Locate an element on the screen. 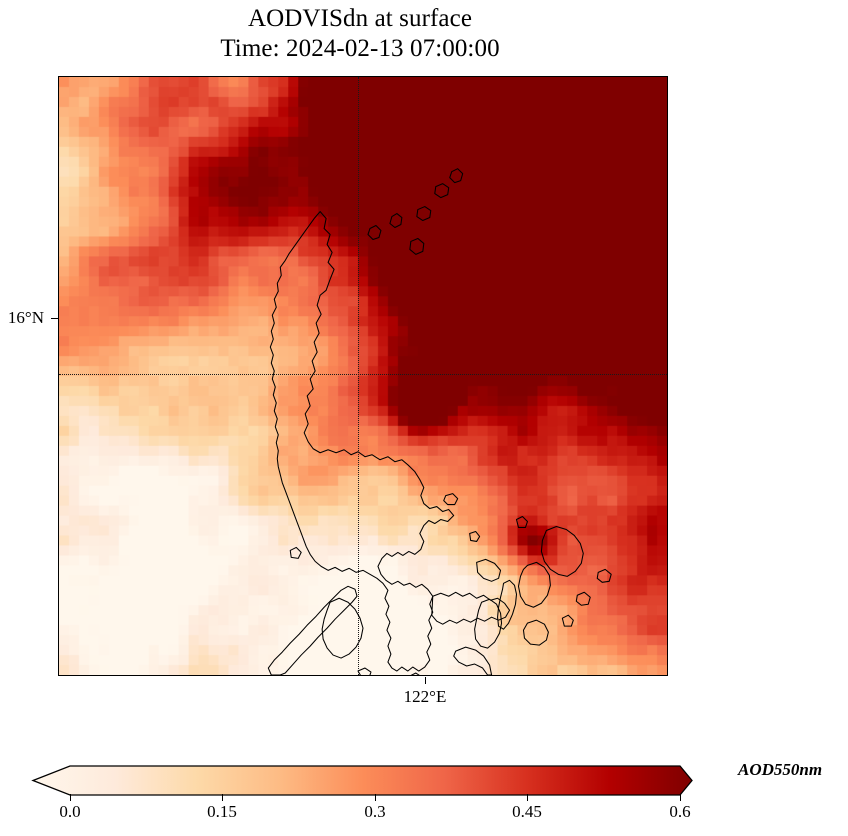 This screenshot has width=848, height=836. tick-longitude-122e is located at coordinates (425, 680).